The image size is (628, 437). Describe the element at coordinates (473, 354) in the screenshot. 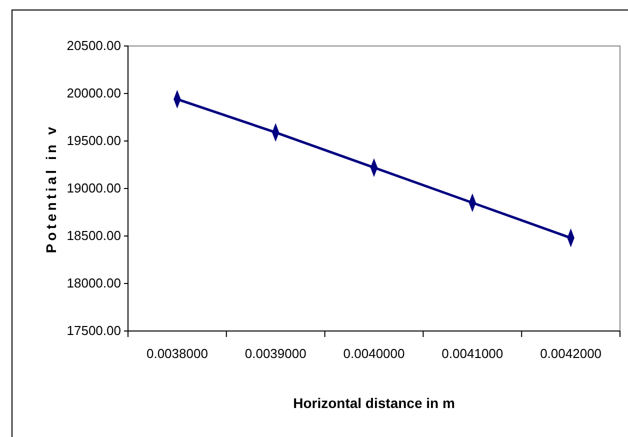

I see `x-tick-label: 0.0041000` at that location.